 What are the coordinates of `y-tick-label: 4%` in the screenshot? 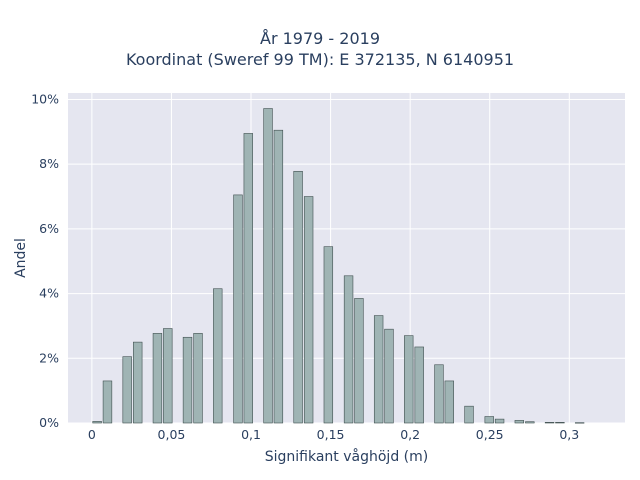 It's located at (49, 293).